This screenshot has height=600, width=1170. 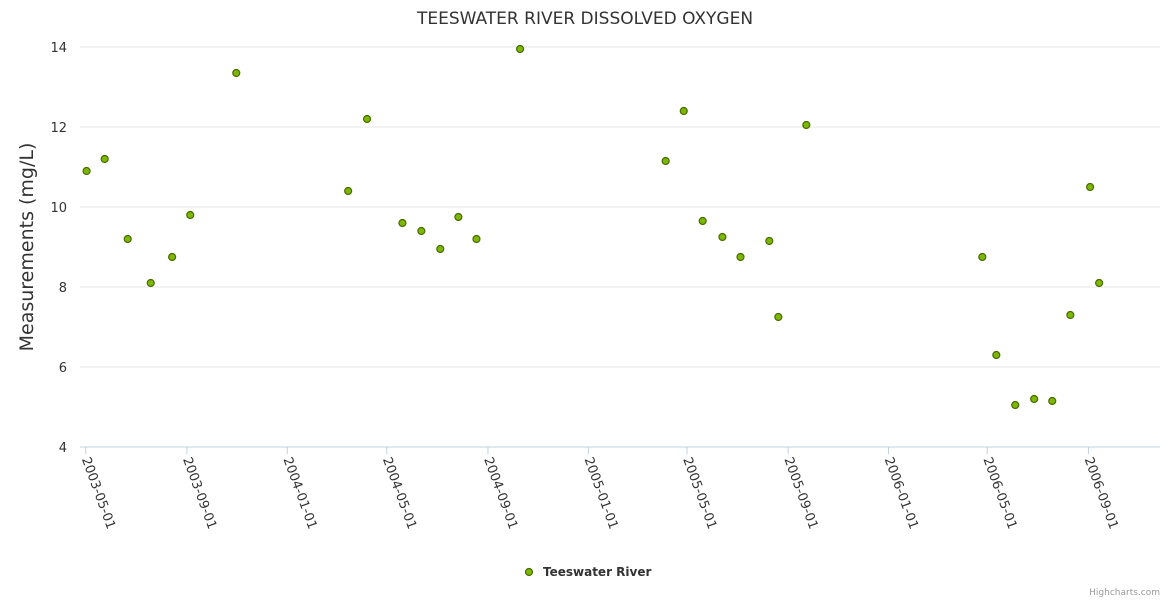 I want to click on y-tick-label: 12, so click(x=58, y=128).